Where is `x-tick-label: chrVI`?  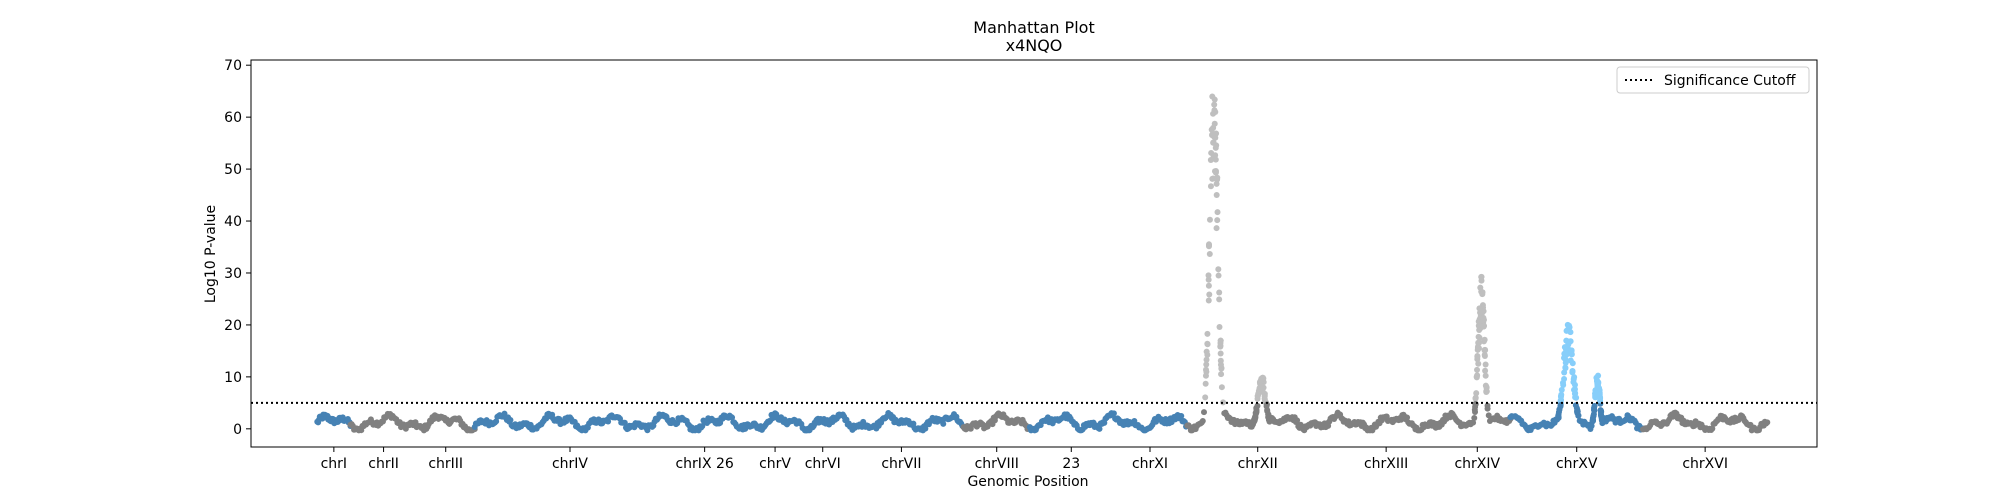
x-tick-label: chrVI is located at coordinates (823, 464).